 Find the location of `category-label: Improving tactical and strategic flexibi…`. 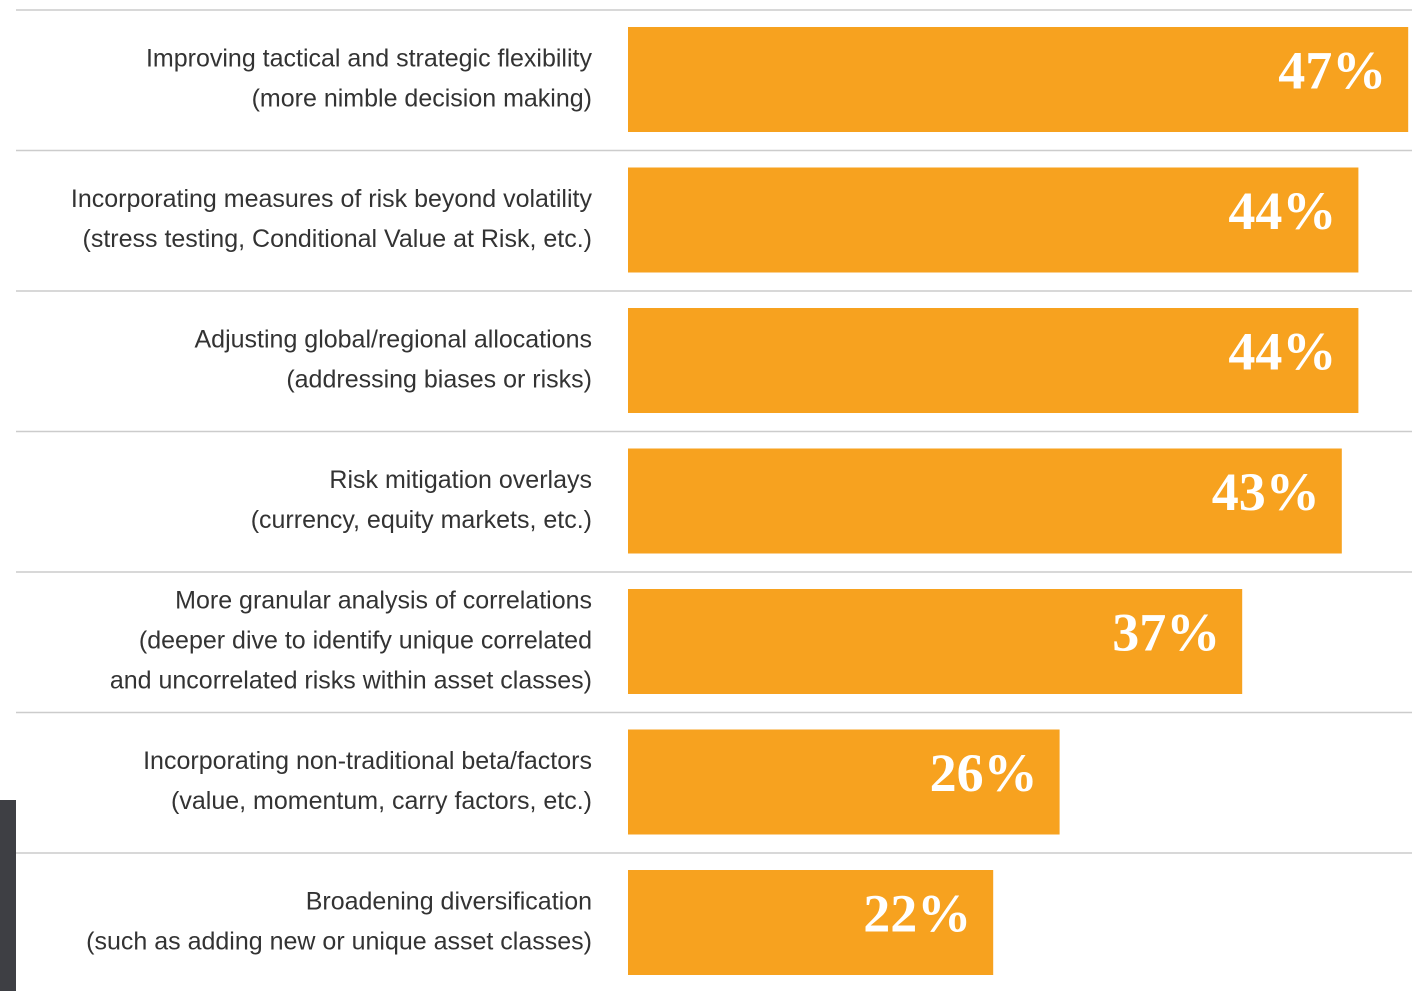

category-label: Improving tactical and strategic flexibi… is located at coordinates (369, 59).